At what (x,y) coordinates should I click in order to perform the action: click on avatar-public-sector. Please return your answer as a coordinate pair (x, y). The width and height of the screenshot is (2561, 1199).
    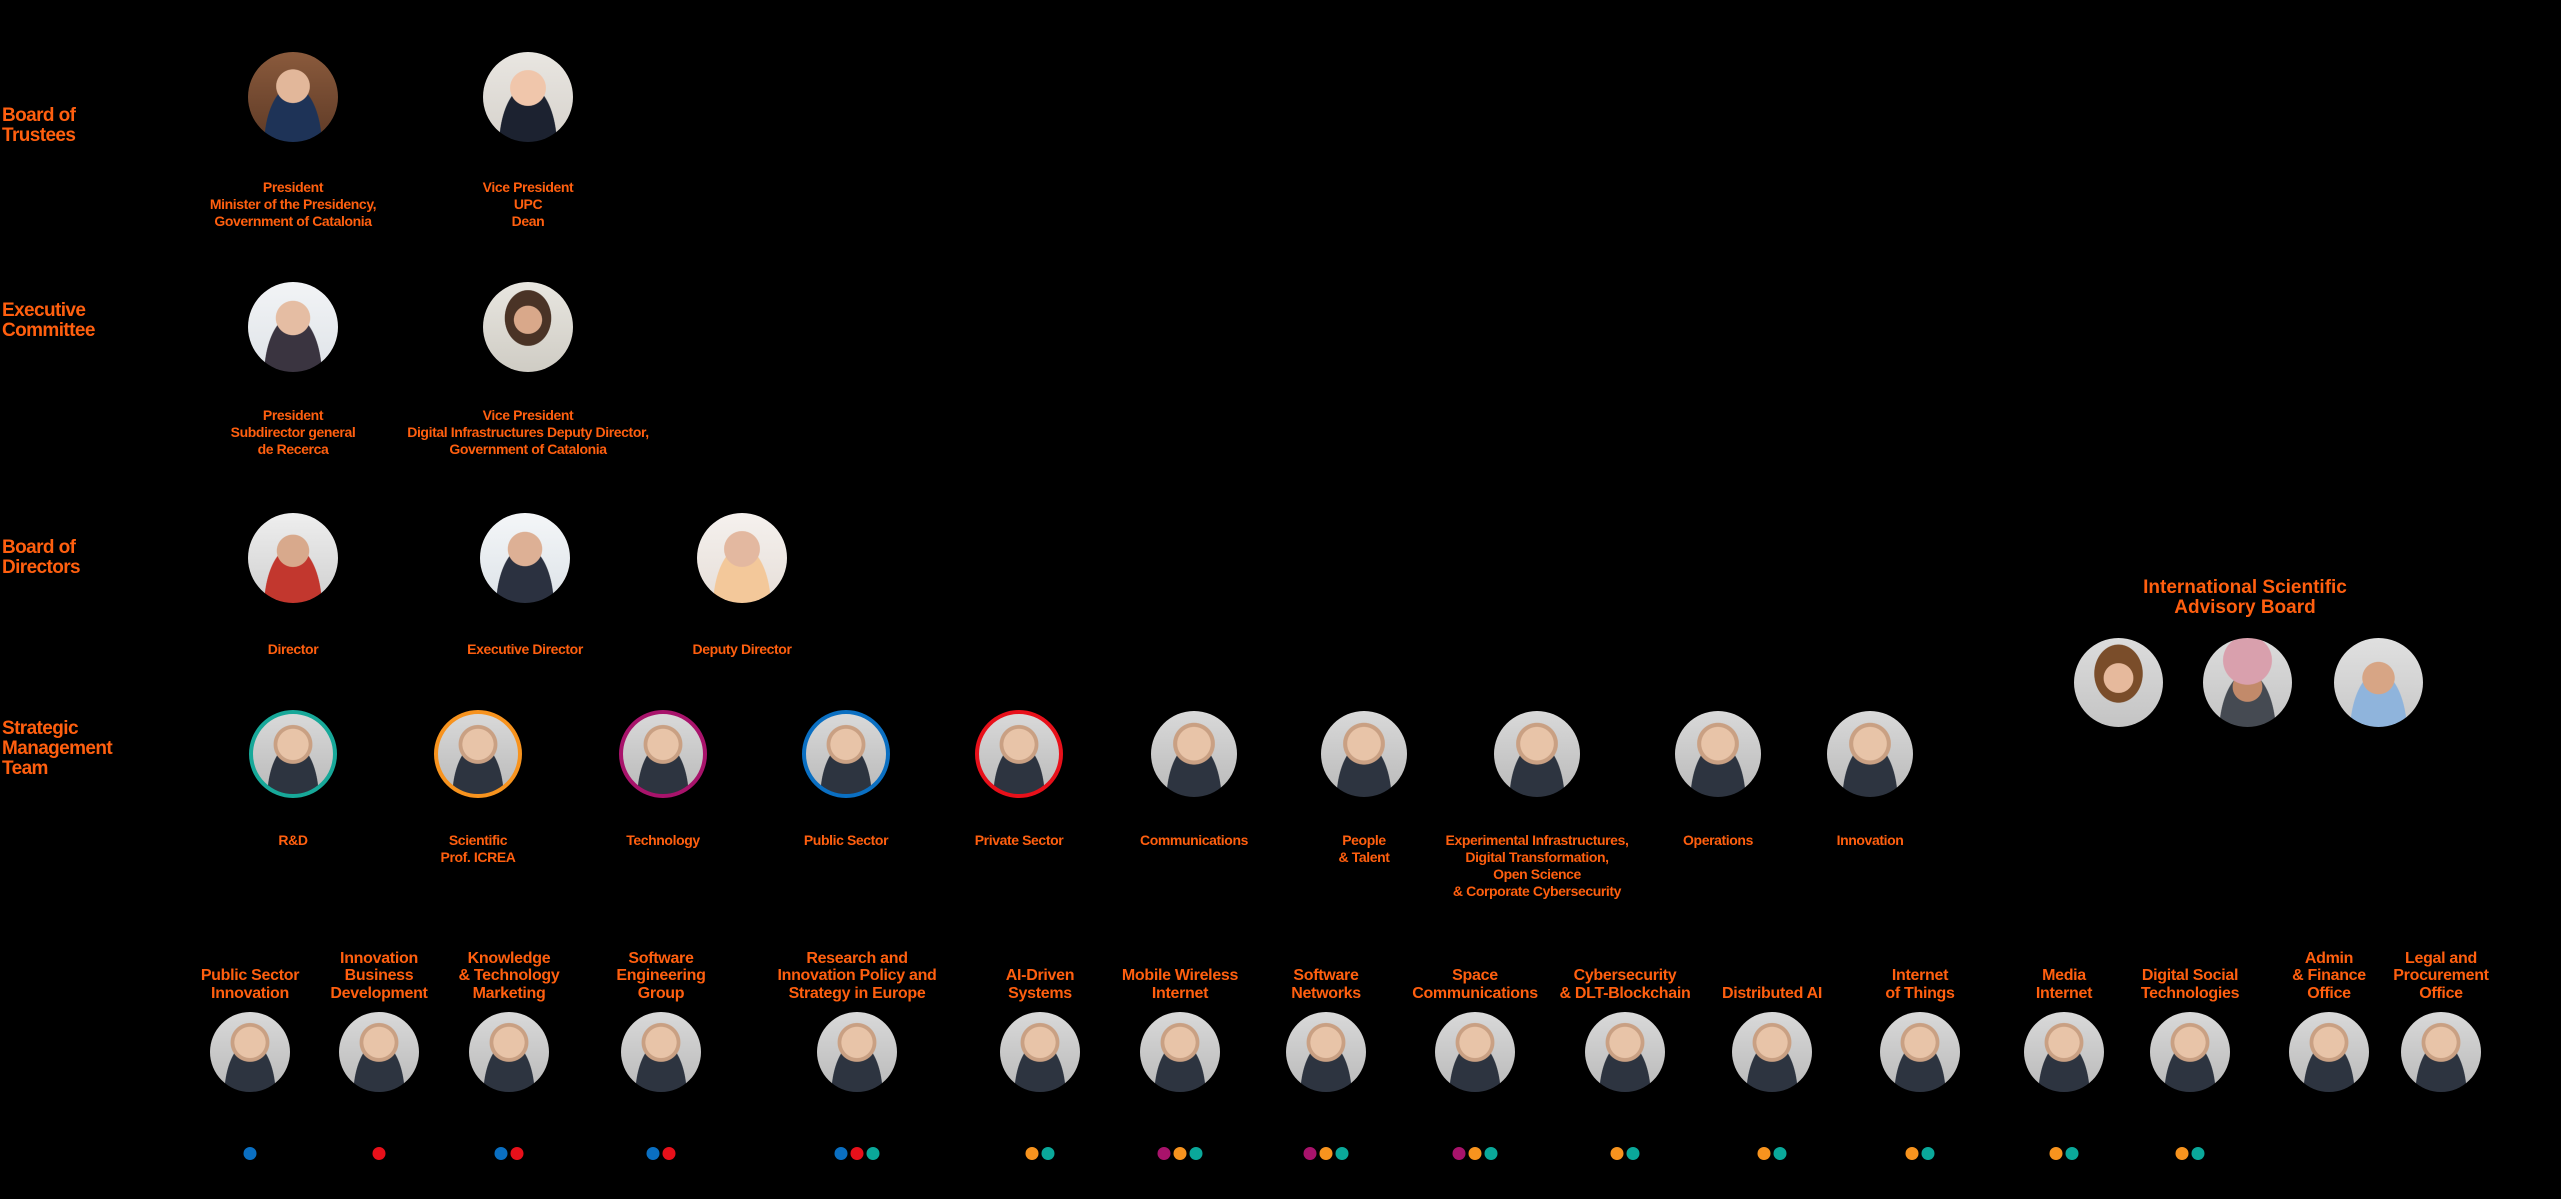
    Looking at the image, I should click on (846, 754).